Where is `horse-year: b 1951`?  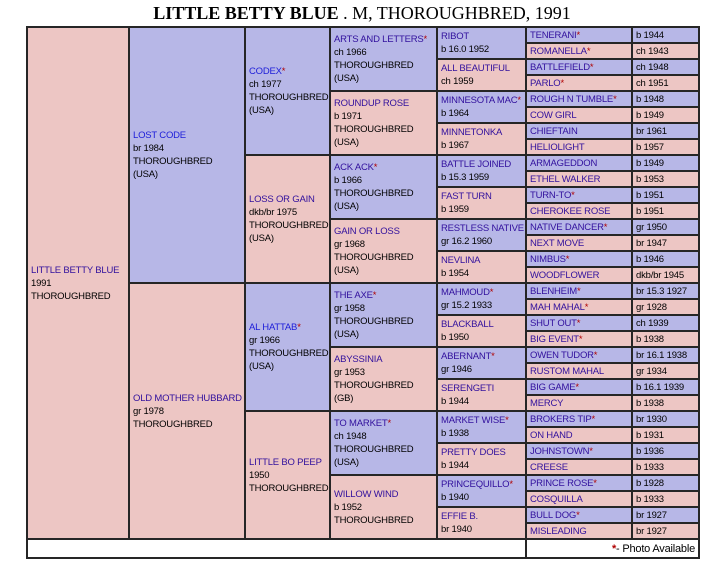
horse-year: b 1951 is located at coordinates (650, 195).